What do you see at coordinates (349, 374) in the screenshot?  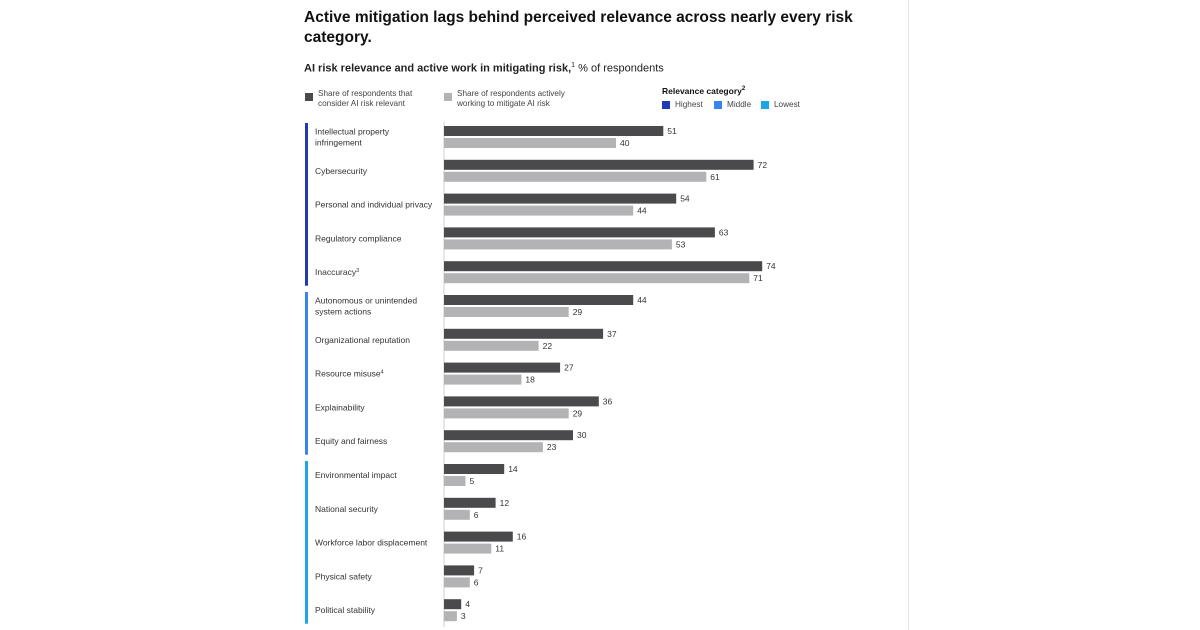 I see `category-label: Resource misuse4` at bounding box center [349, 374].